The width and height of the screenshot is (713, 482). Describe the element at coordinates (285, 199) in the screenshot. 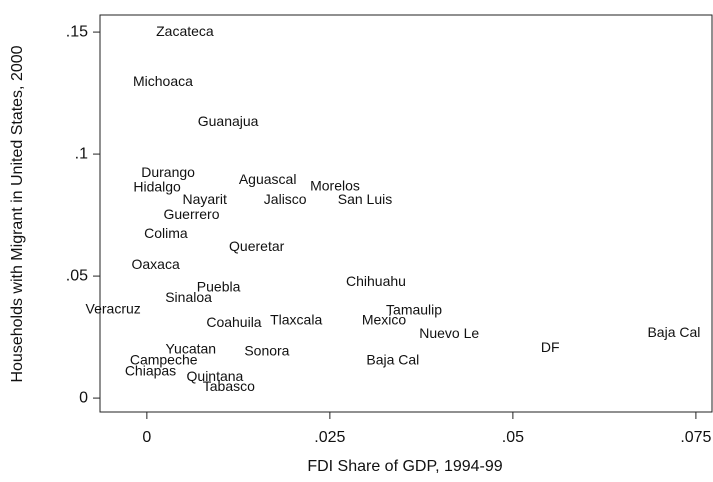

I see `point-label: Jalisco` at that location.